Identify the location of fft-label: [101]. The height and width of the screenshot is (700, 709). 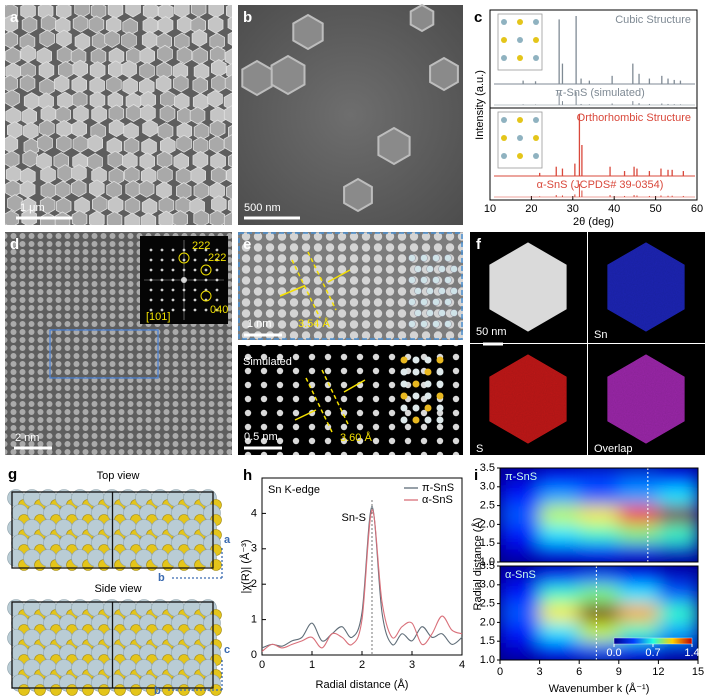
(158, 317).